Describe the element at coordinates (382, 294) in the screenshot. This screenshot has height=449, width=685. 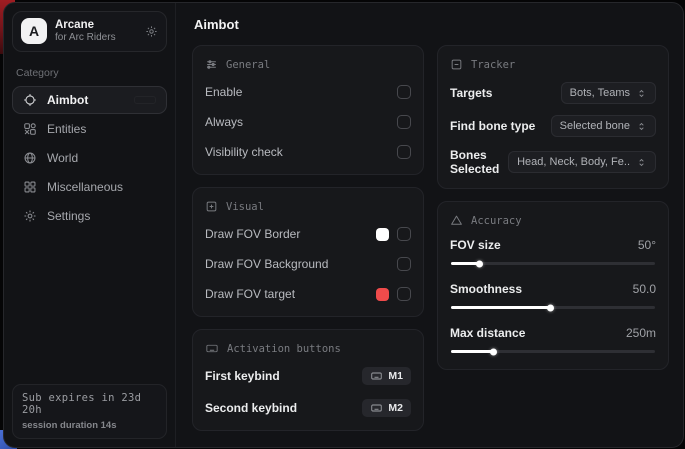
I see `fov-target-color-swatch` at that location.